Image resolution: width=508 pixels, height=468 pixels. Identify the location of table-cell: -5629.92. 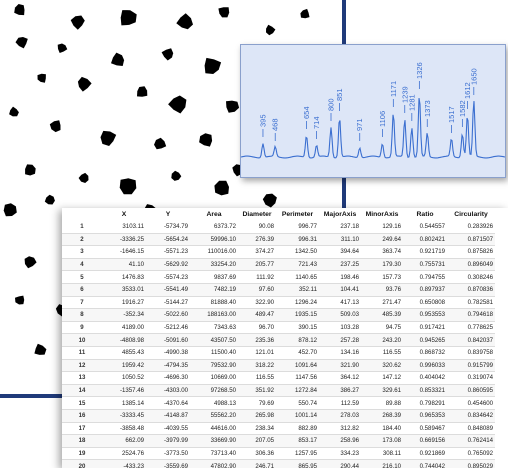
(168, 265).